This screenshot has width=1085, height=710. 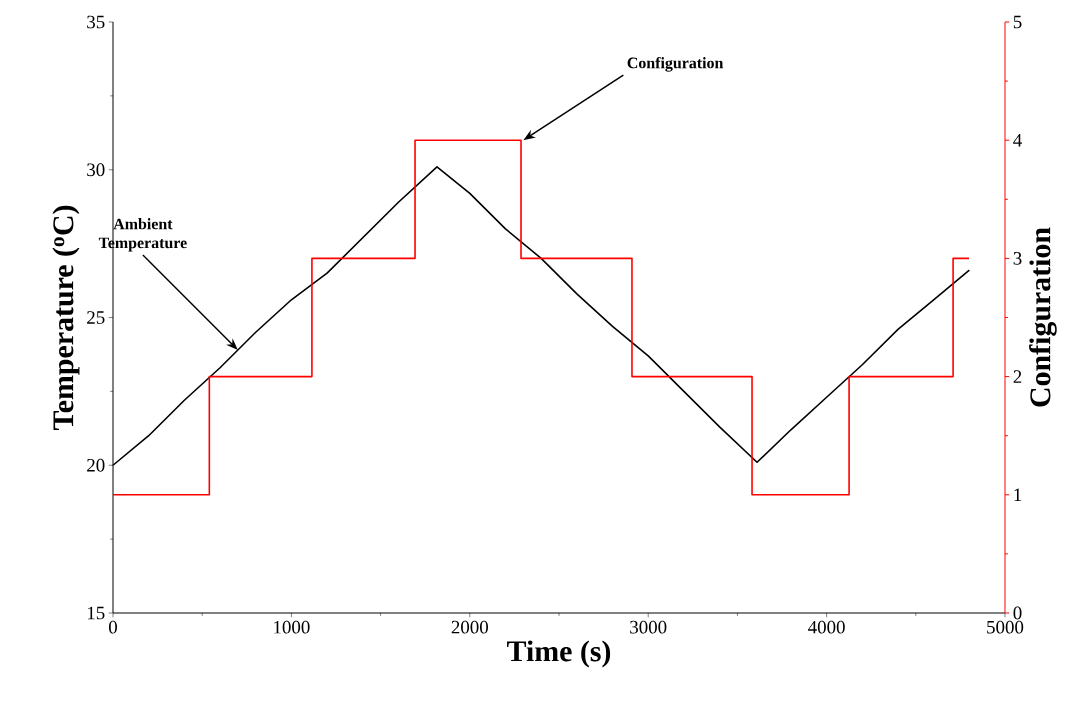 What do you see at coordinates (1018, 495) in the screenshot?
I see `y2-tick-label: 1` at bounding box center [1018, 495].